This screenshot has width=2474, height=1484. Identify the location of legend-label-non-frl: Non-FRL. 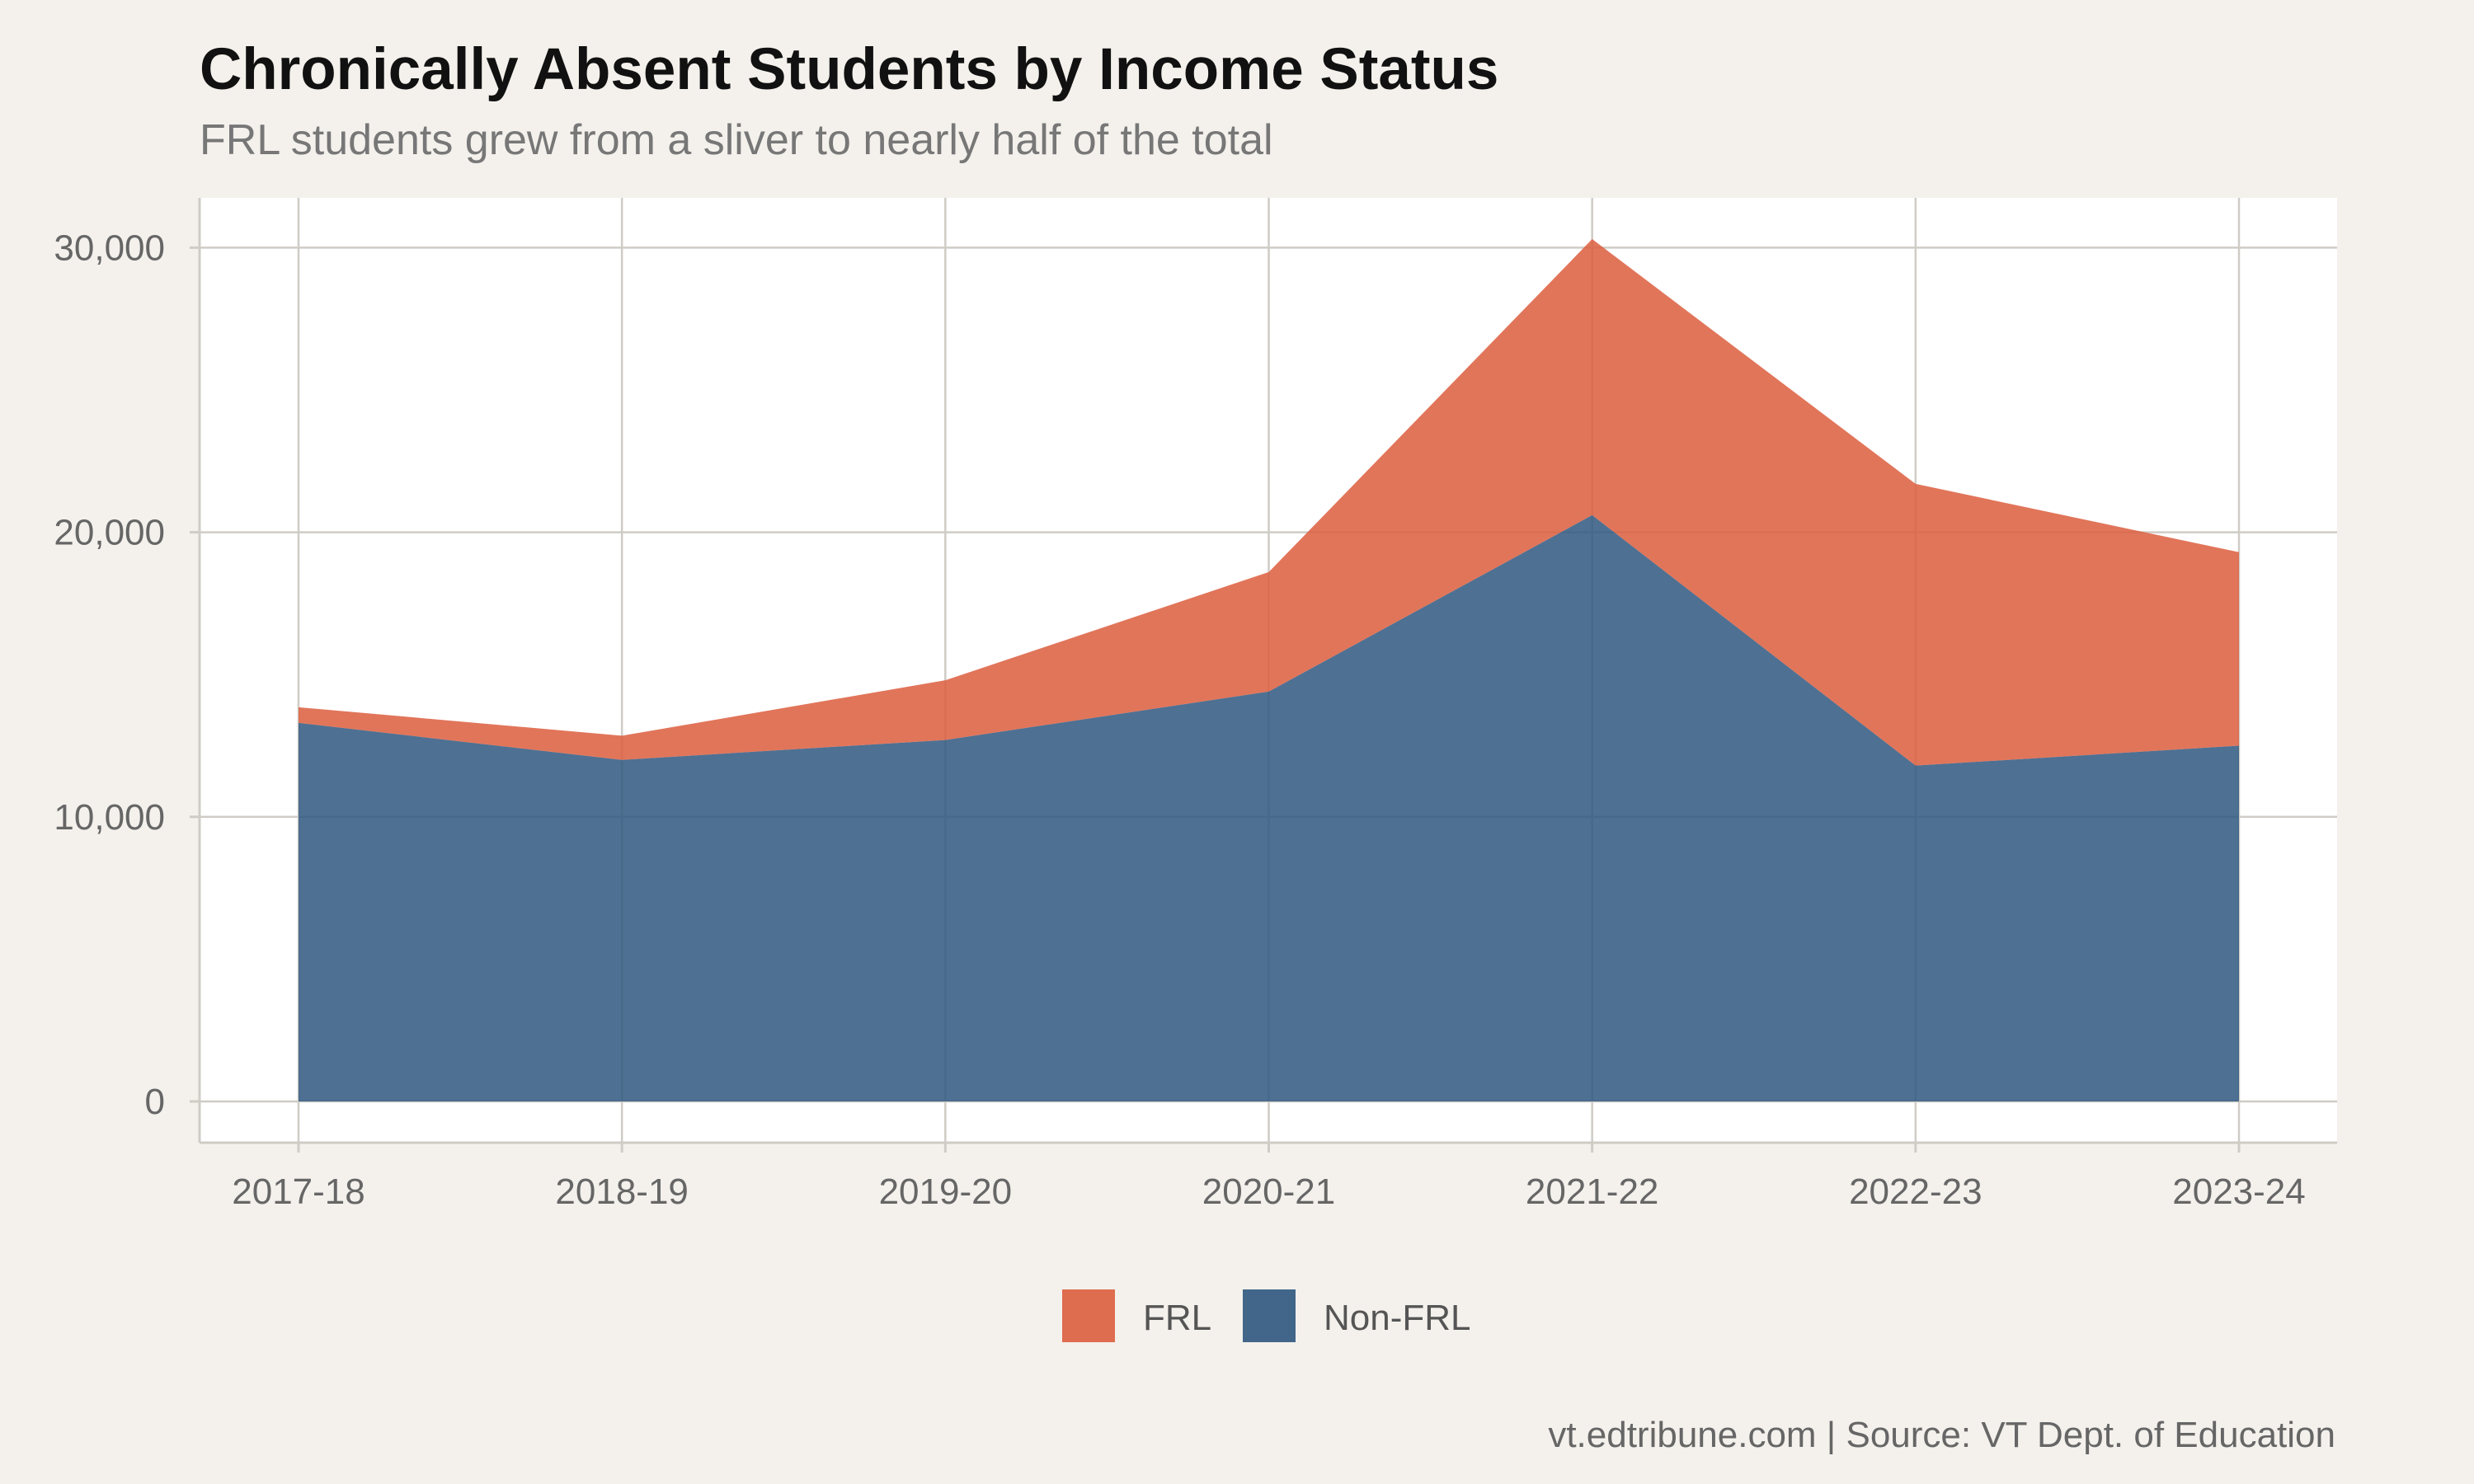
(1397, 1318).